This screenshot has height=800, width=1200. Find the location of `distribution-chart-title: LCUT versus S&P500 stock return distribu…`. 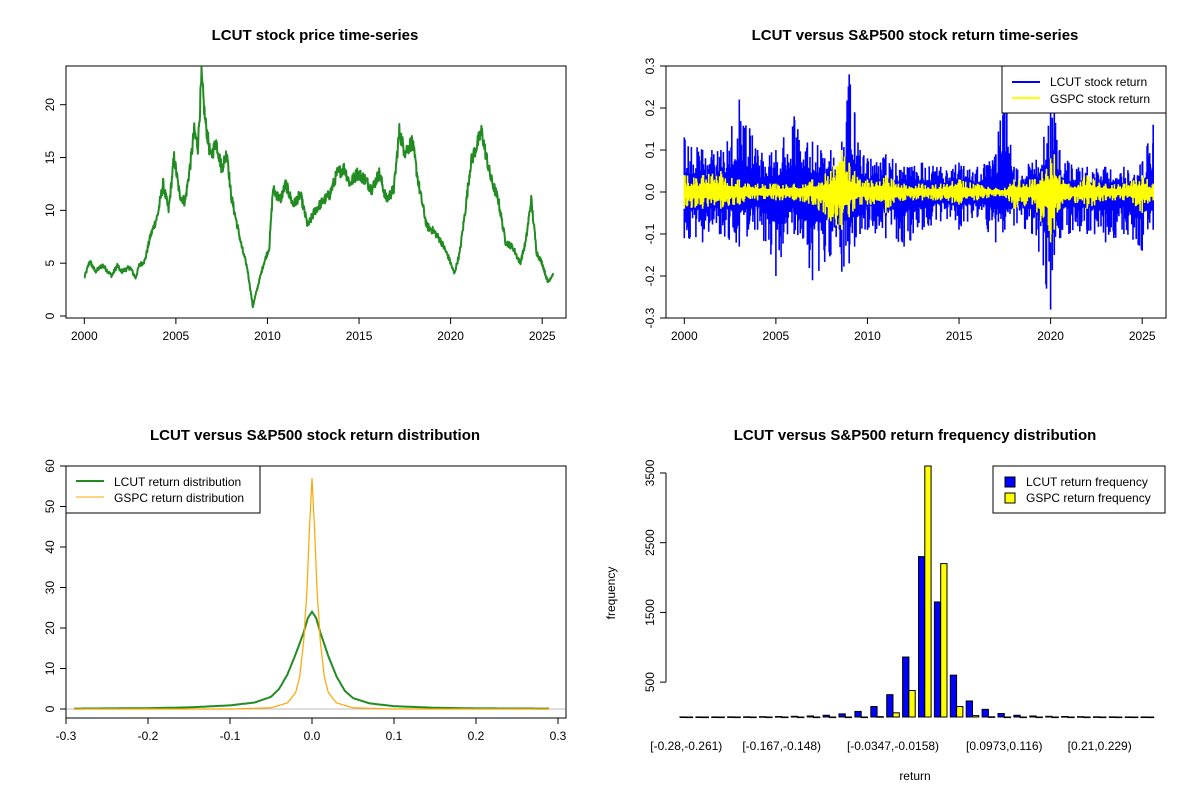

distribution-chart-title: LCUT versus S&P500 stock return distribu… is located at coordinates (315, 435).